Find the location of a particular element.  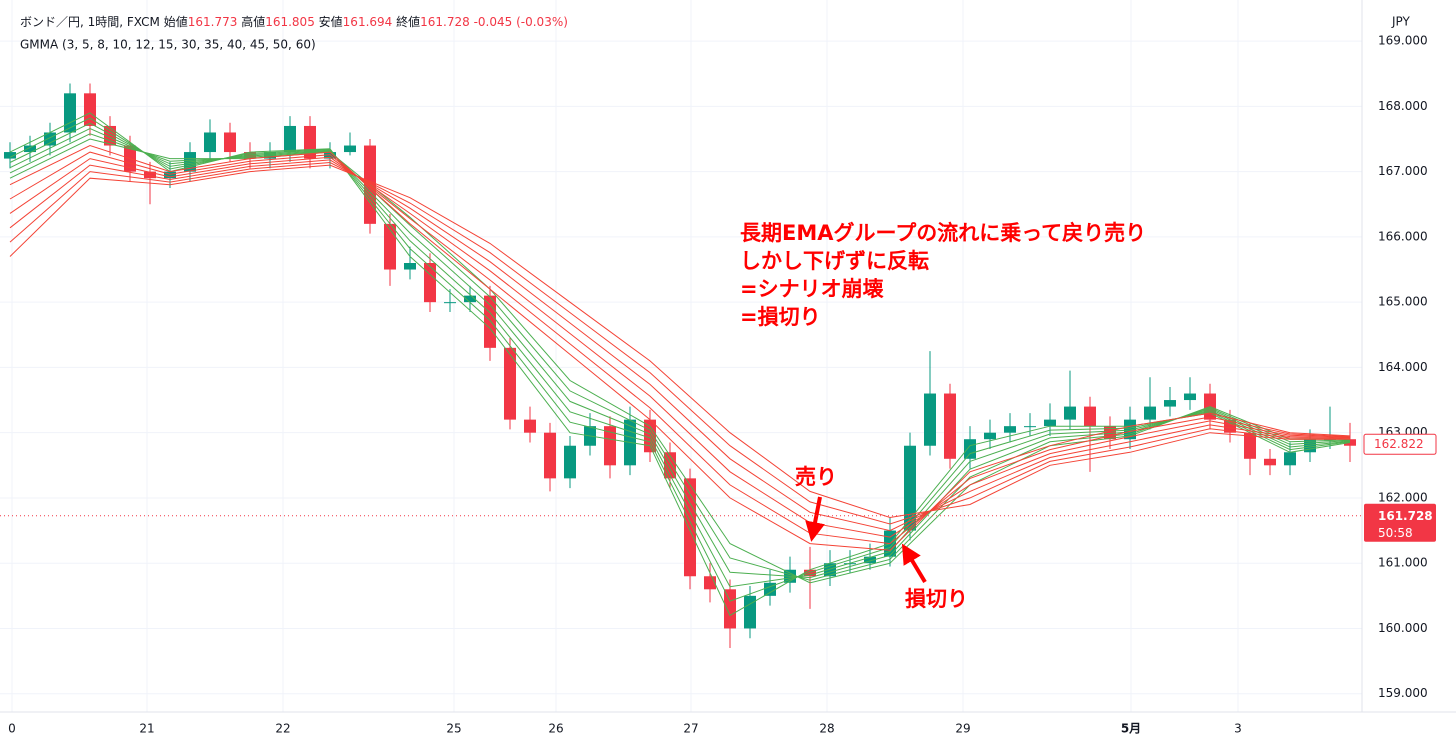

y-tick-label: 167.000 is located at coordinates (1403, 171).